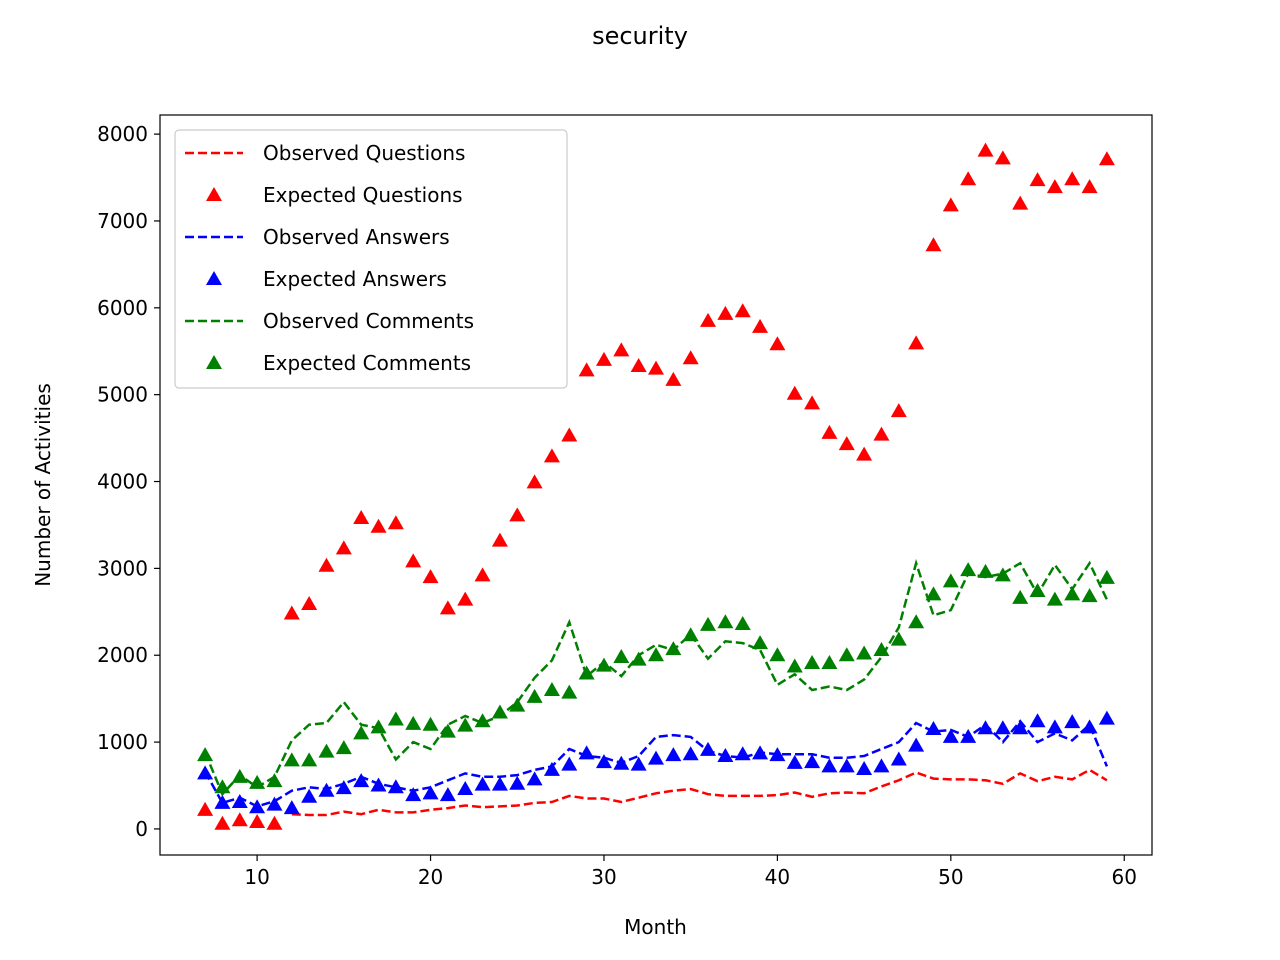 The height and width of the screenshot is (960, 1280). What do you see at coordinates (122, 482) in the screenshot?
I see `y-tick-label: 4000` at bounding box center [122, 482].